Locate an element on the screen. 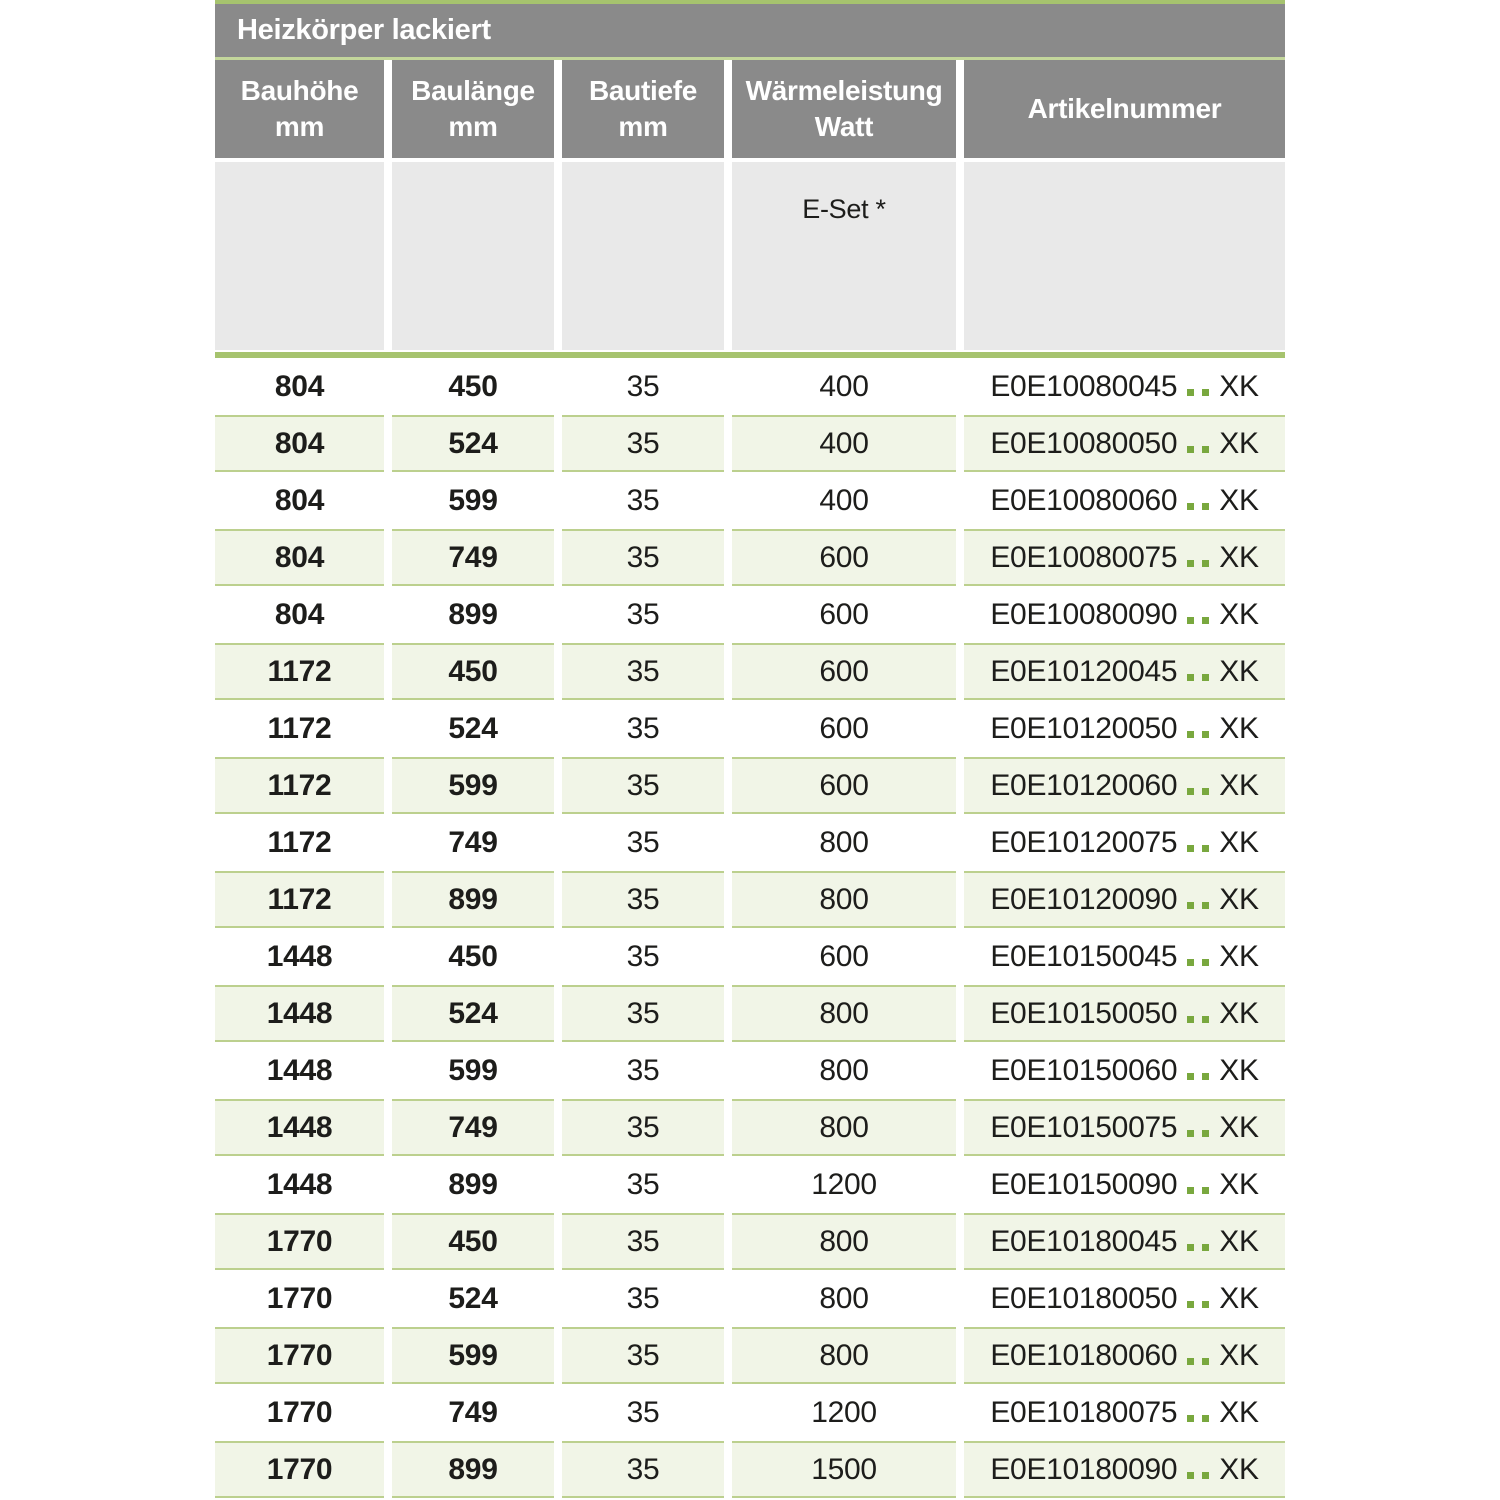 This screenshot has height=1500, width=1500. cell-baulaenge: 524 is located at coordinates (473, 1013).